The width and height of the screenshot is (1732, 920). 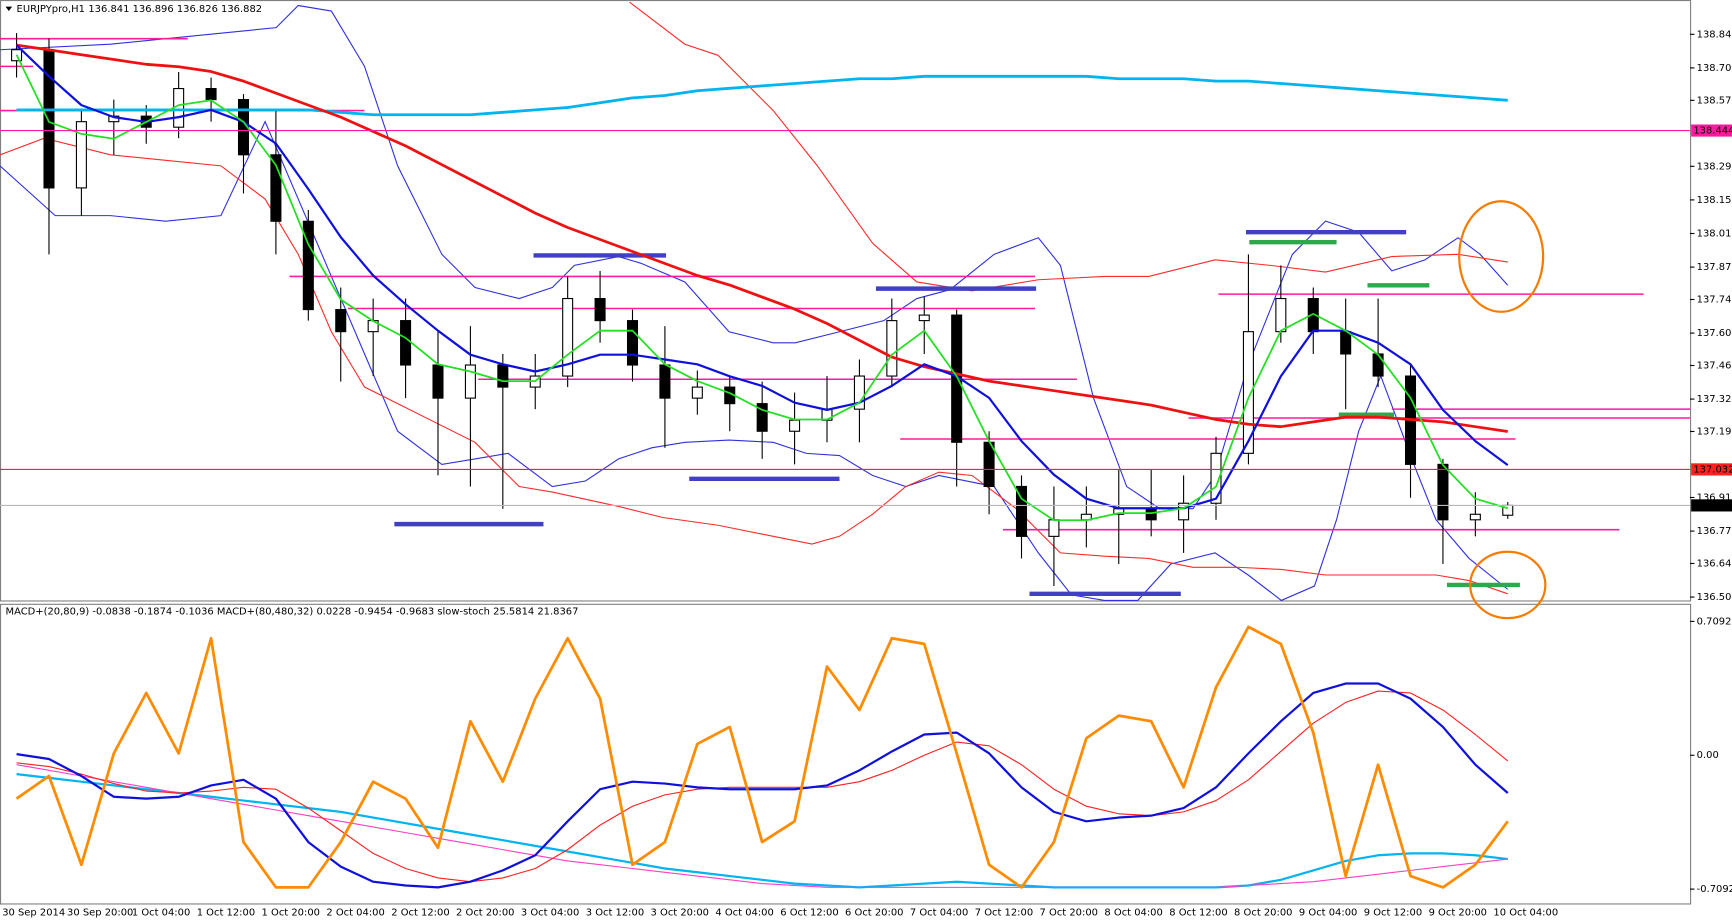 What do you see at coordinates (1714, 399) in the screenshot?
I see `y-tick-label: 137.325` at bounding box center [1714, 399].